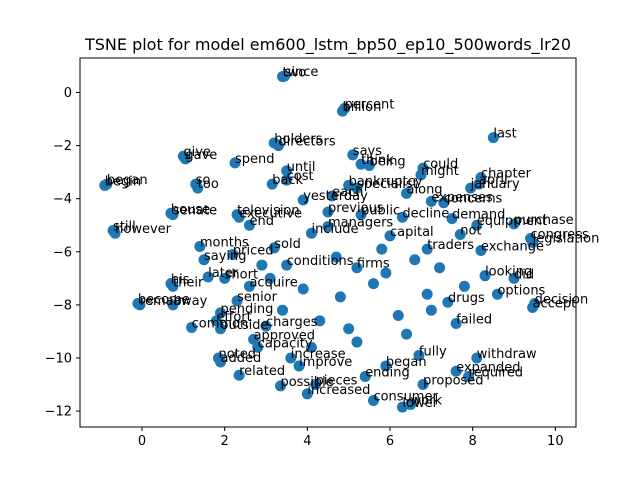 This screenshot has width=640, height=480. Describe the element at coordinates (298, 139) in the screenshot. I see `point-label: holders` at that location.